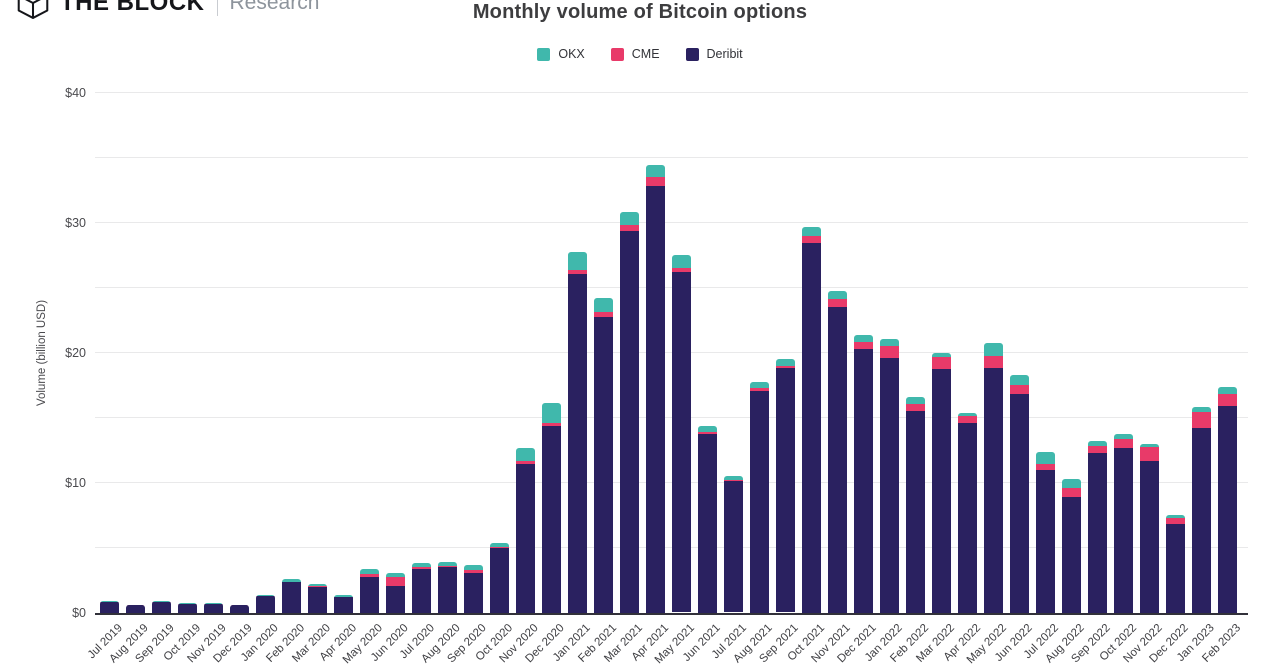 Image resolution: width=1280 pixels, height=668 pixels. What do you see at coordinates (681, 434) in the screenshot?
I see `bar-may-2021` at bounding box center [681, 434].